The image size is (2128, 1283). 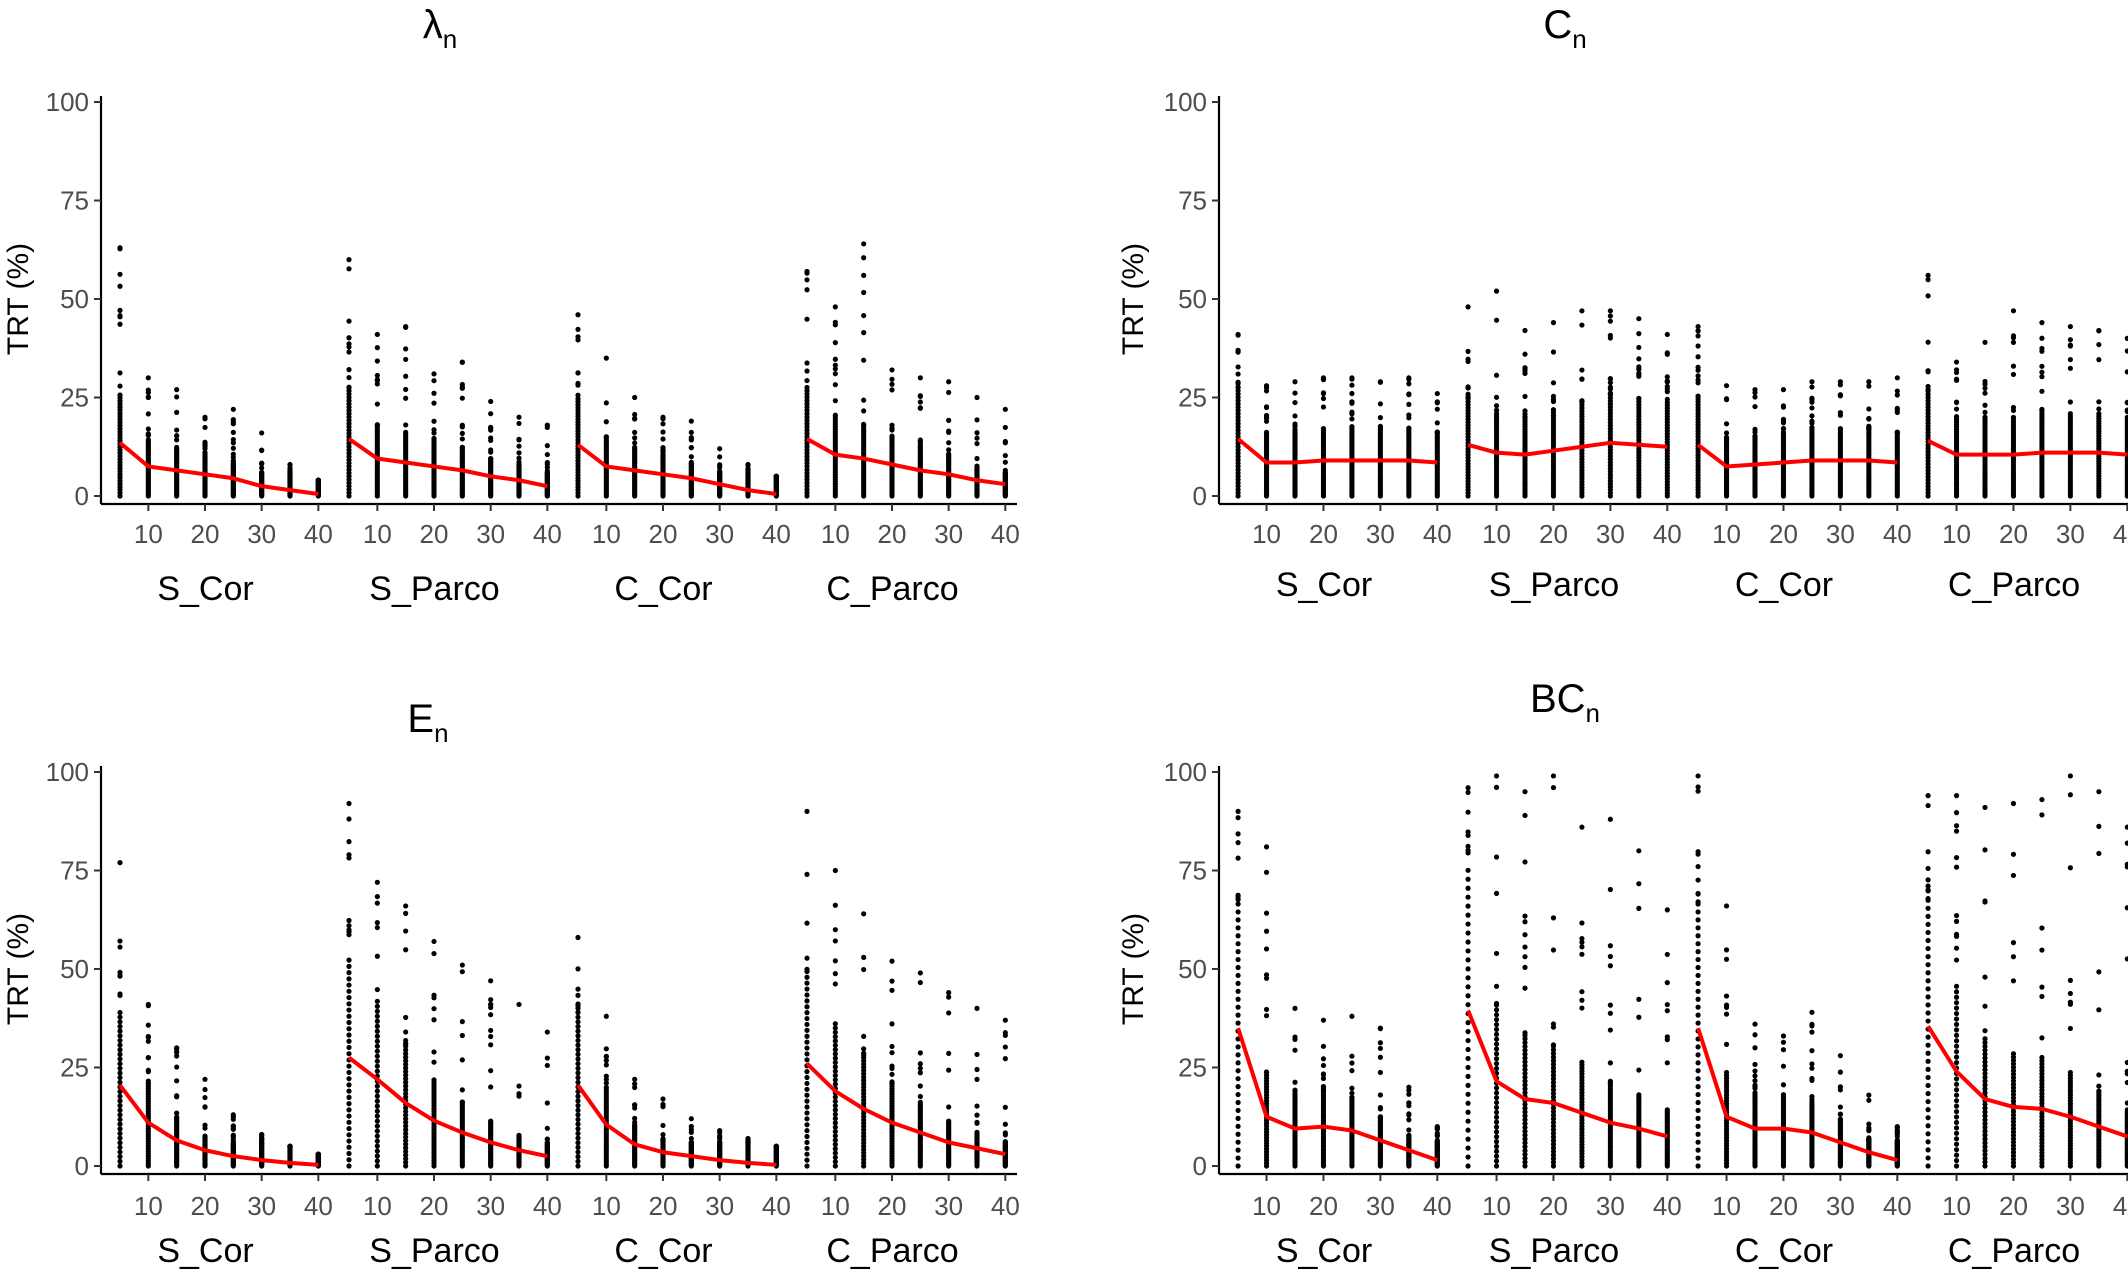 What do you see at coordinates (547, 1206) in the screenshot?
I see `x-tick-label: 40` at bounding box center [547, 1206].